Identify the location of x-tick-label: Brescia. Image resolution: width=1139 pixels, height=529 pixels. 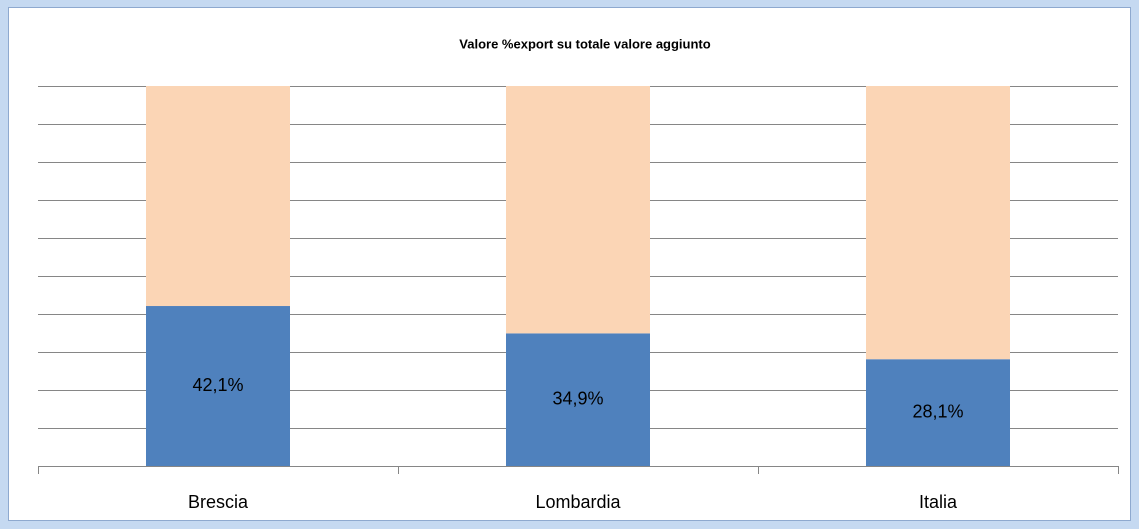
(218, 502).